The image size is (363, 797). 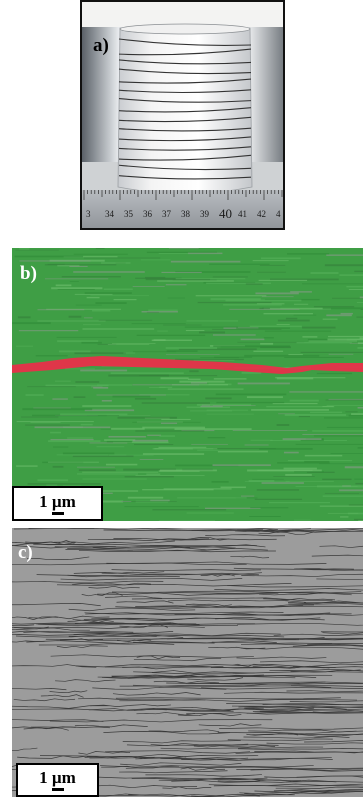 I want to click on scale-bar-c-text: 1 µm, so click(x=57, y=777).